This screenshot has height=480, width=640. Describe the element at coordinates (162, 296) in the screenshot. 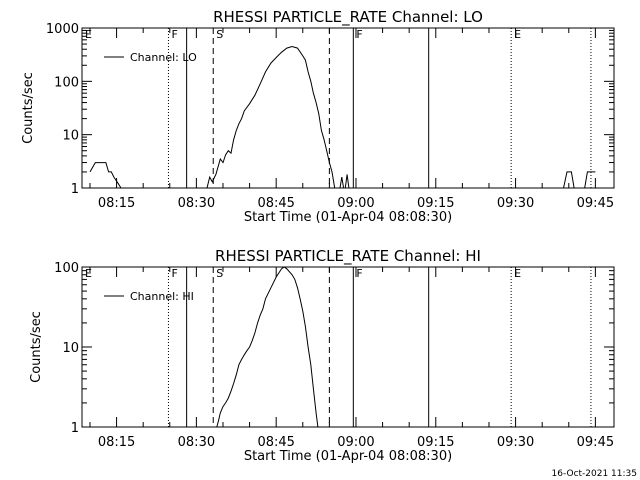

I see `legend-label: Channel: HI` at that location.